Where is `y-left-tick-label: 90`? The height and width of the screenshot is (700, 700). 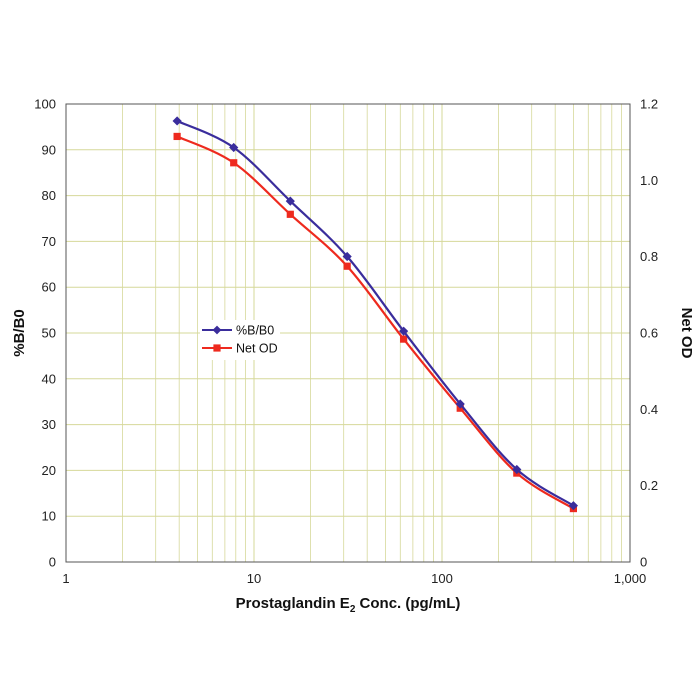
y-left-tick-label: 90 is located at coordinates (49, 149).